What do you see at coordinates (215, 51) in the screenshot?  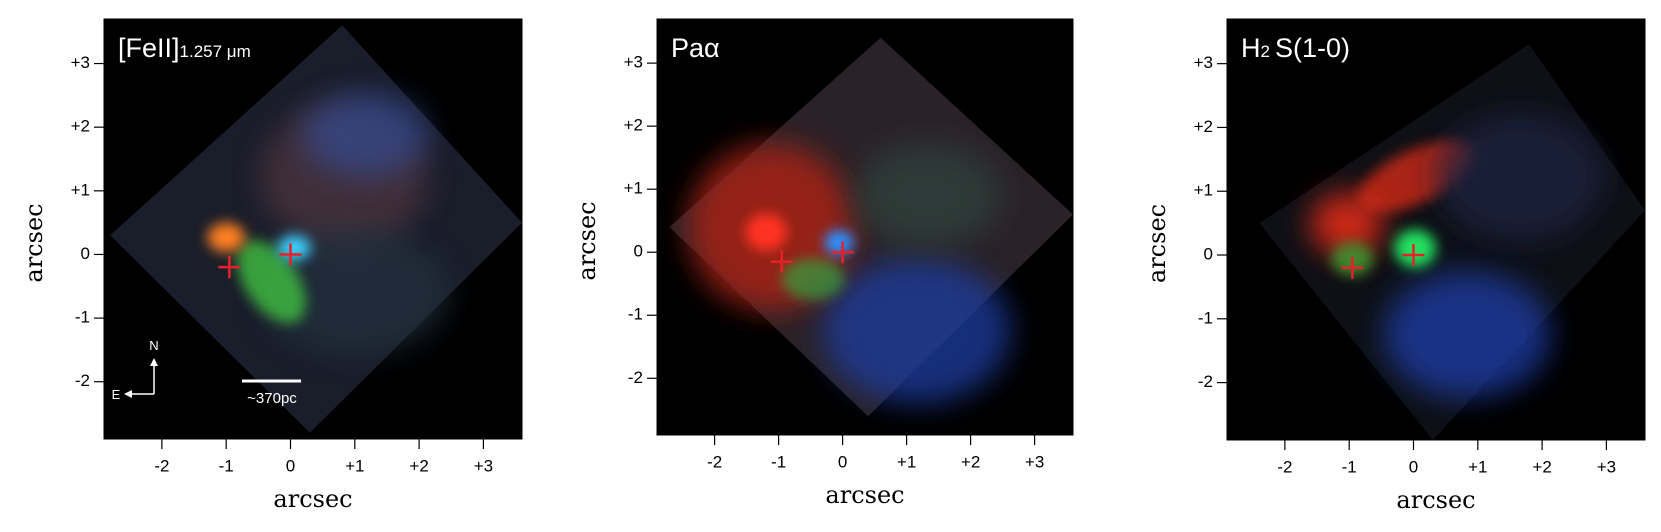 I see `title-small: 1.257 μm` at bounding box center [215, 51].